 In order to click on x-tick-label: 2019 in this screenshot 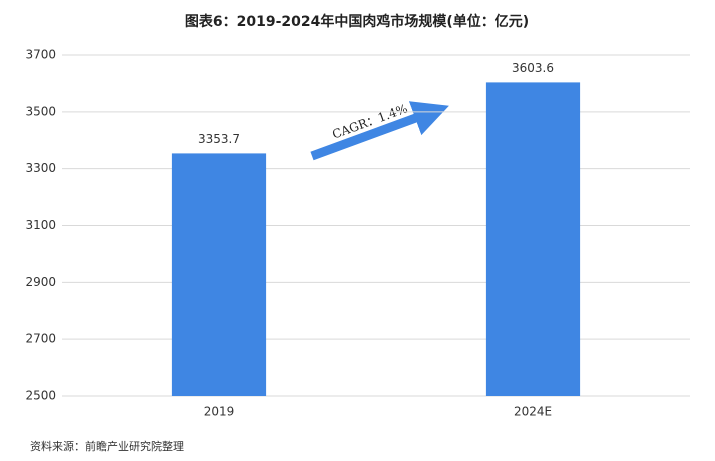, I will do `click(219, 412)`.